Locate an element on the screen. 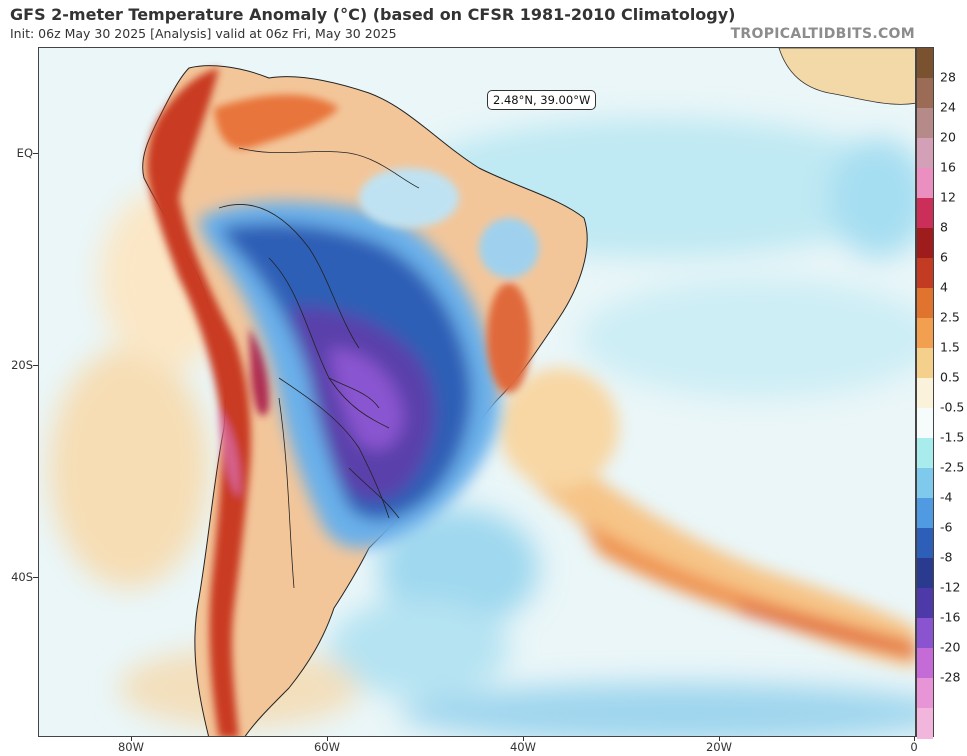 Image resolution: width=967 pixels, height=756 pixels. colorbar-label: -2.5 is located at coordinates (952, 467).